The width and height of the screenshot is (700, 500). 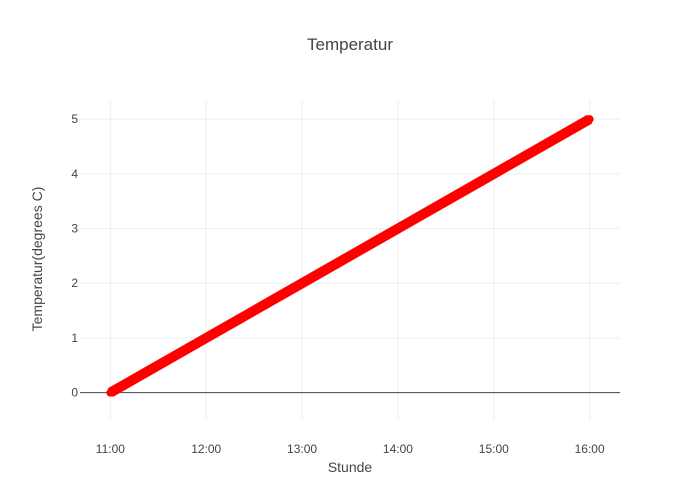 I want to click on x-axis-title: Stunde, so click(x=350, y=467).